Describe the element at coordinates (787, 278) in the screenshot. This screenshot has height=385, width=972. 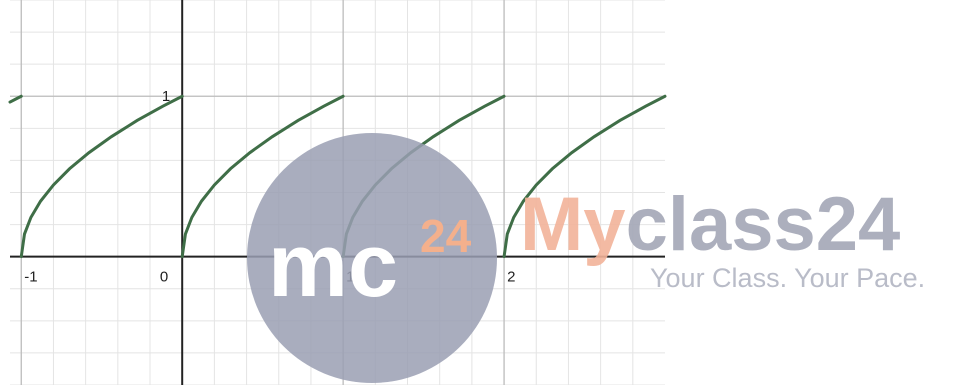
I see `watermark-tagline: Your Class. Your Pace.` at that location.